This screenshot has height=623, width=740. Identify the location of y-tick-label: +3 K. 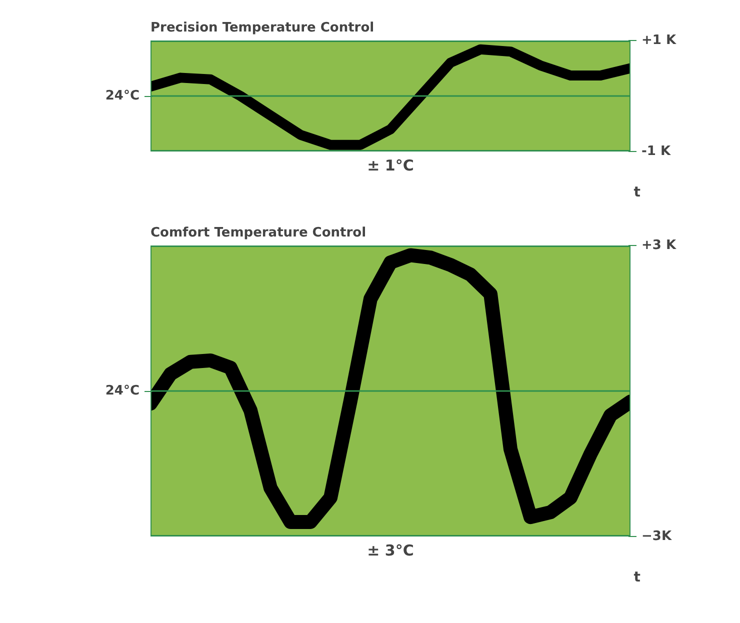
(659, 245).